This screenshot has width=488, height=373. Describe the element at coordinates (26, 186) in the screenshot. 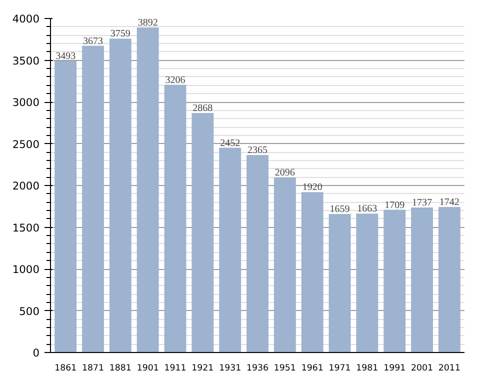

I see `y-tick-label: 2000` at that location.